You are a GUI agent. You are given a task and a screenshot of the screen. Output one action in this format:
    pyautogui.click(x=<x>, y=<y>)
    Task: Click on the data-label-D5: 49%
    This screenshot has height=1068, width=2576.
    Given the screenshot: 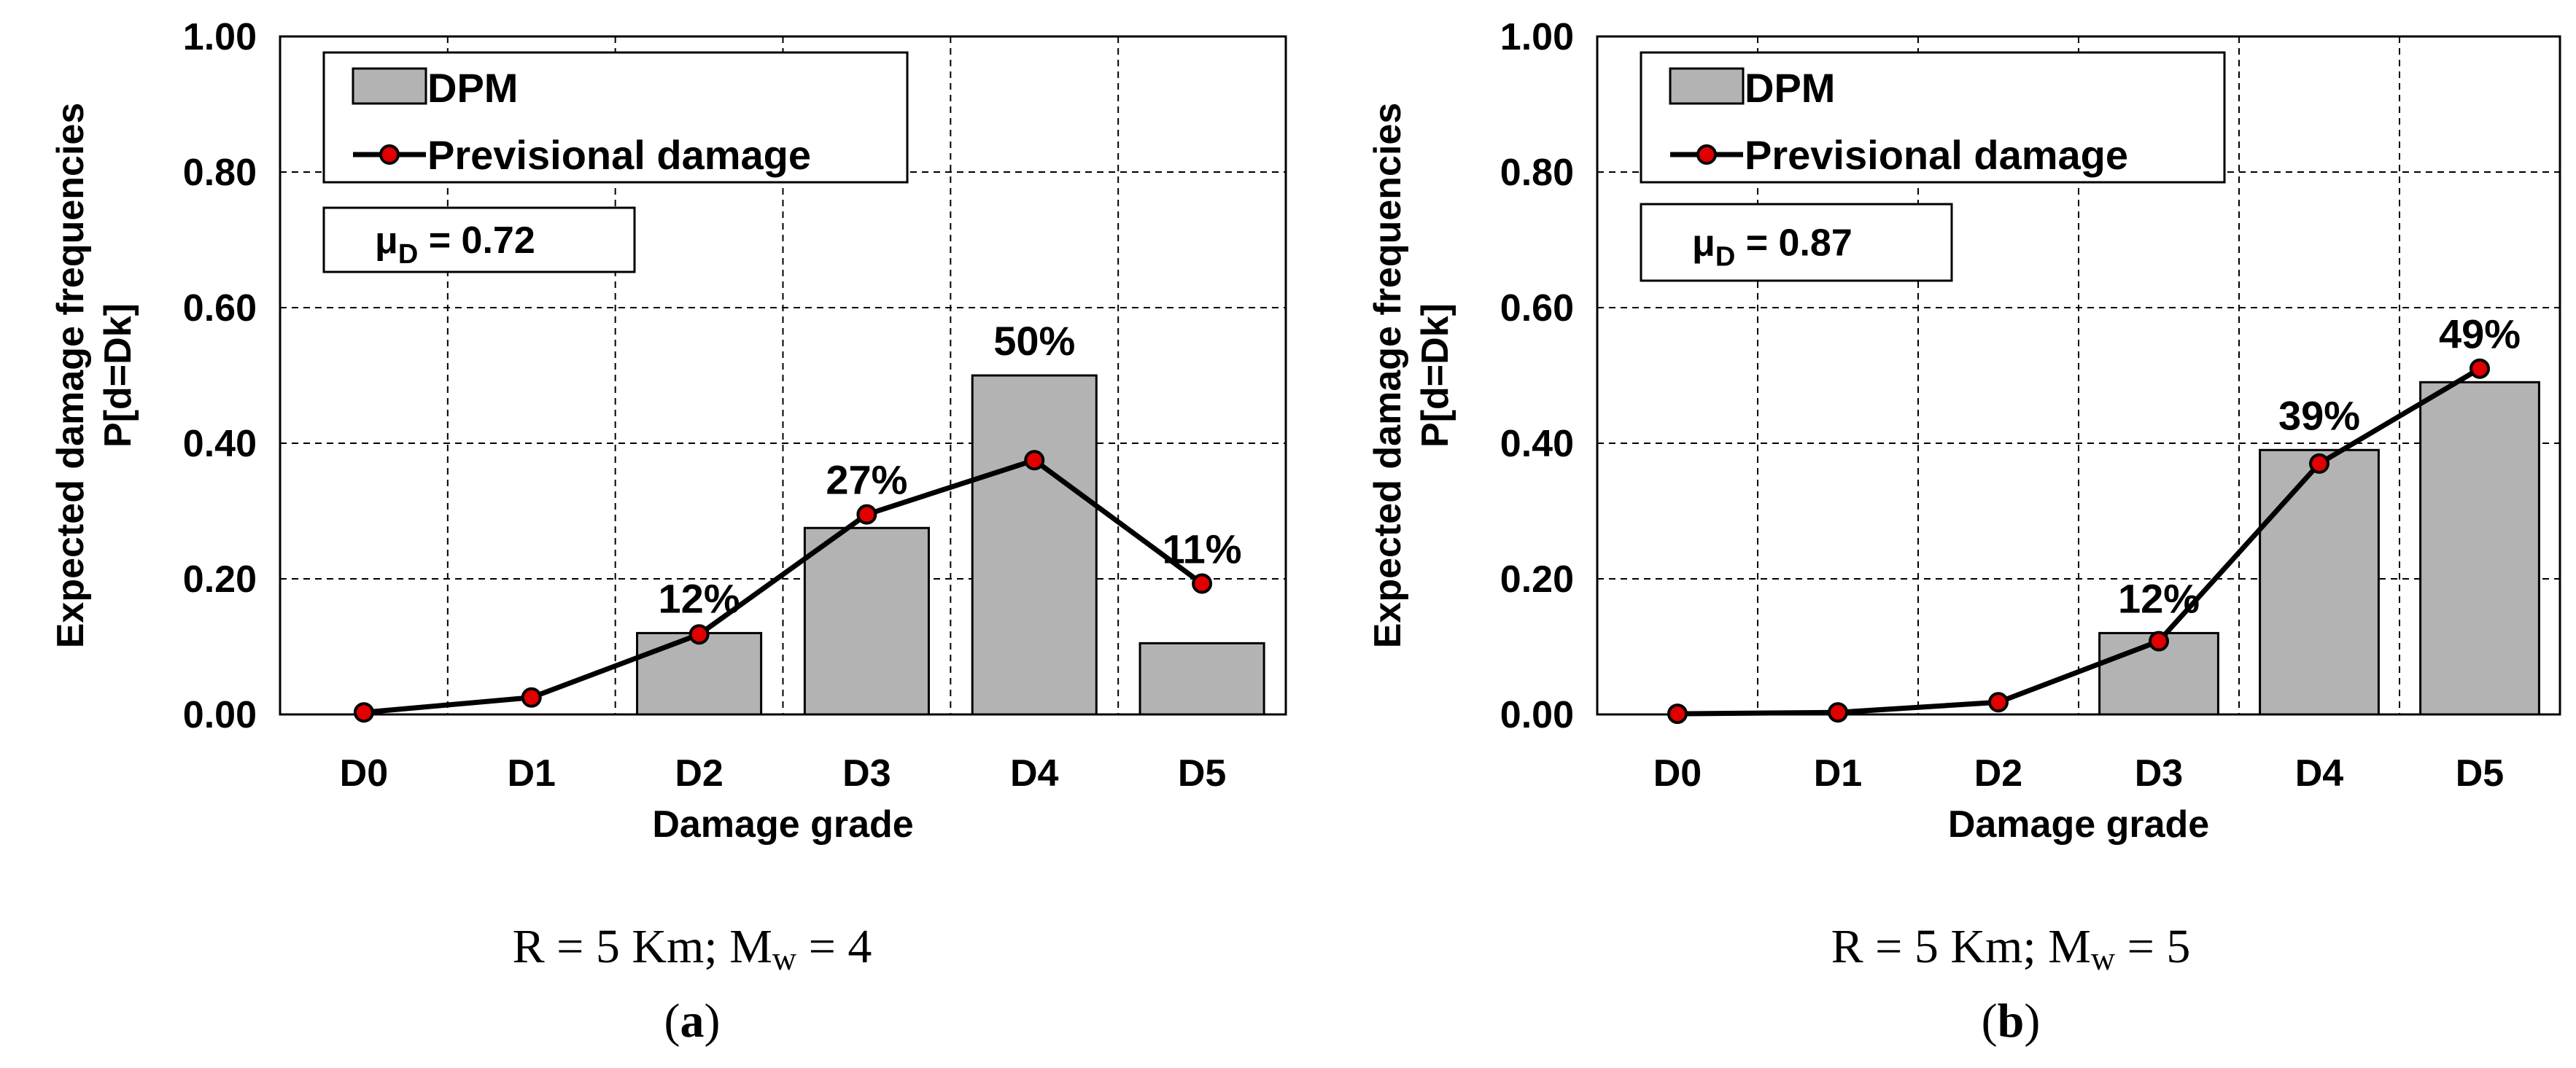 What is the action you would take?
    pyautogui.click(x=2480, y=334)
    